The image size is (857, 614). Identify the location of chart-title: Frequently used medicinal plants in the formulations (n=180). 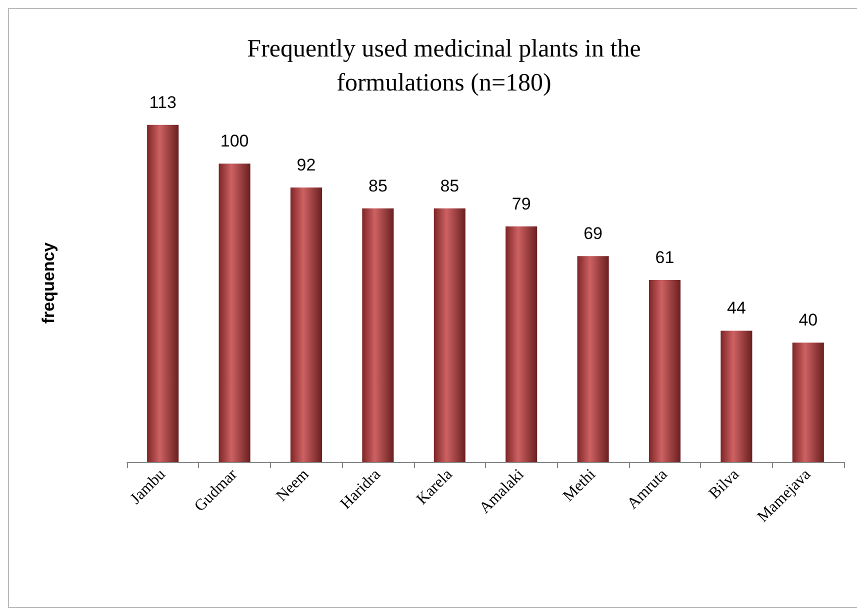
(444, 66).